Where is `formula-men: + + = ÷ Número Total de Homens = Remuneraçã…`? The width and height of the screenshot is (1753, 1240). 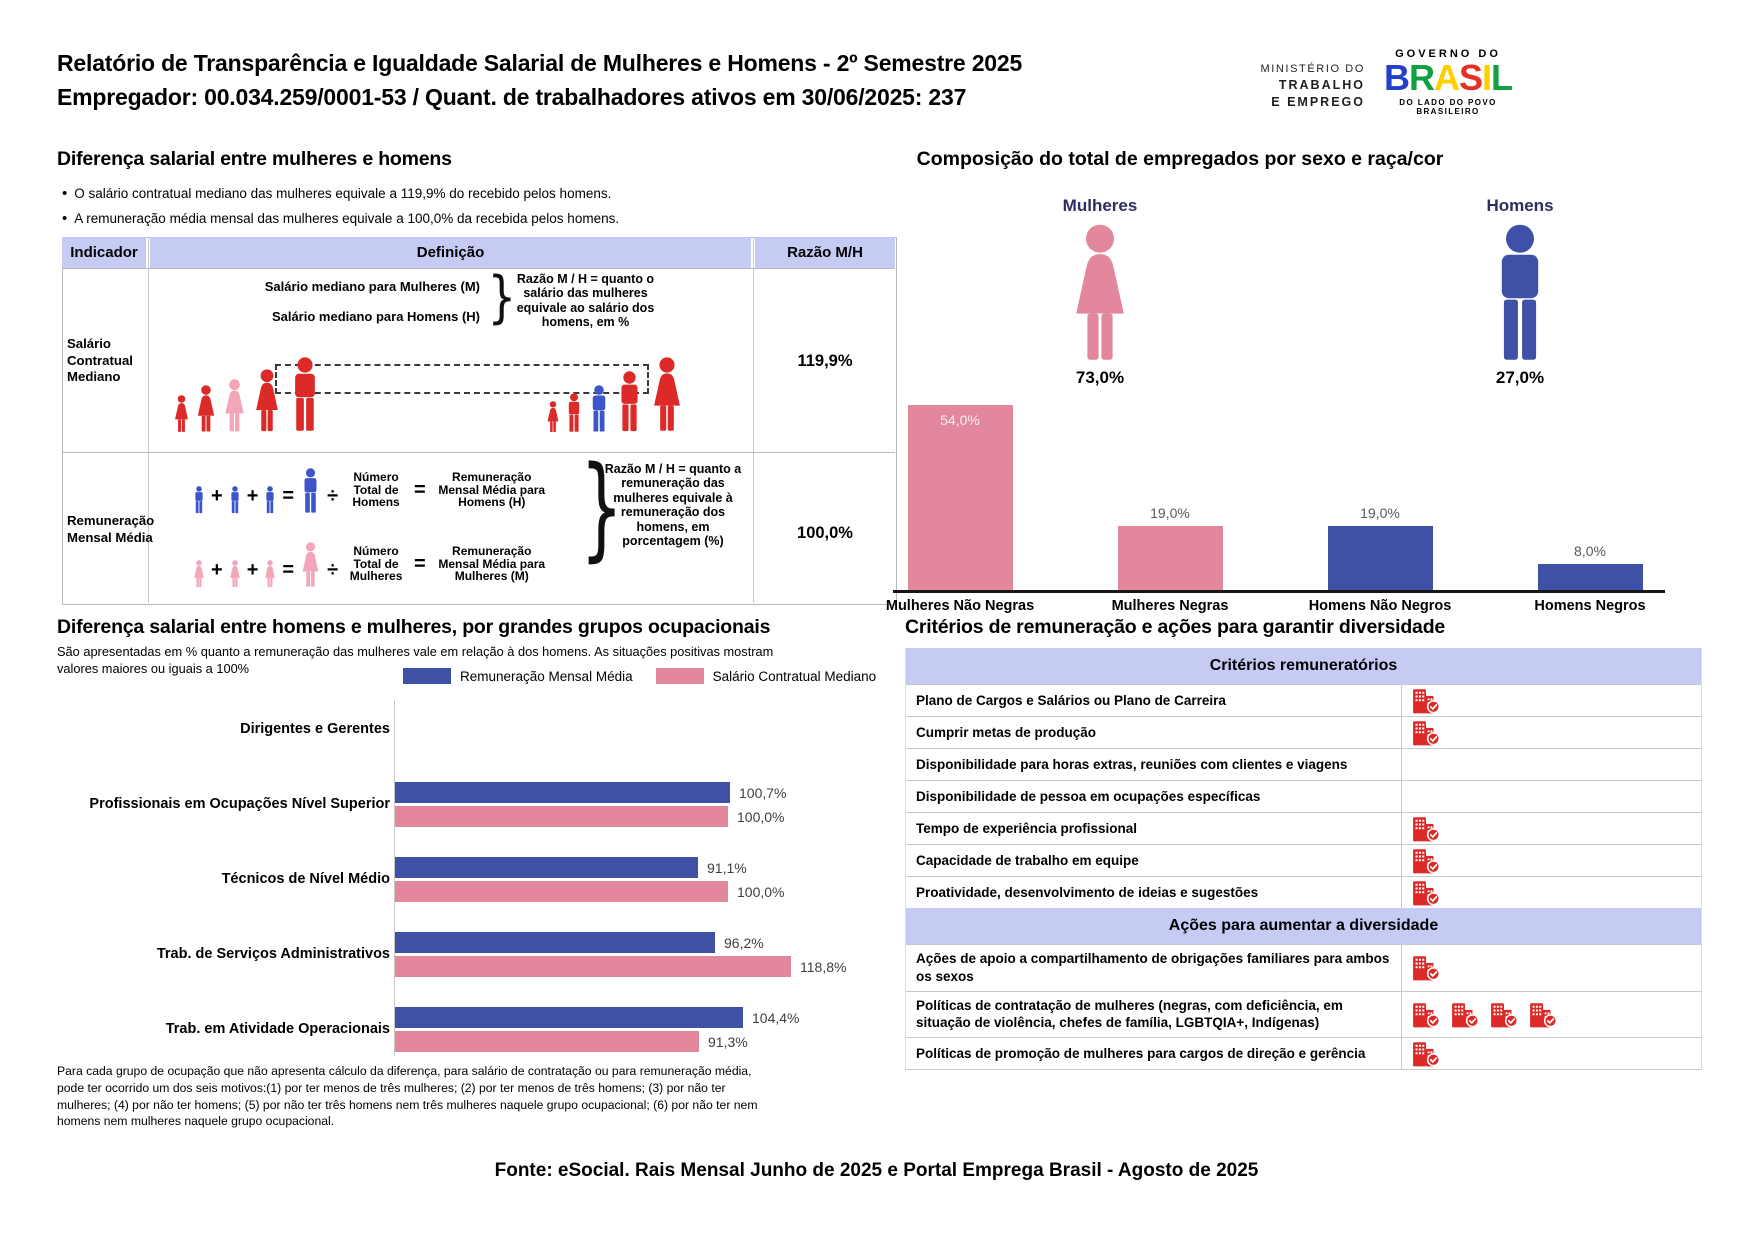
formula-men: + + = ÷ Número Total de Homens = Remuneraçã… is located at coordinates (372, 490).